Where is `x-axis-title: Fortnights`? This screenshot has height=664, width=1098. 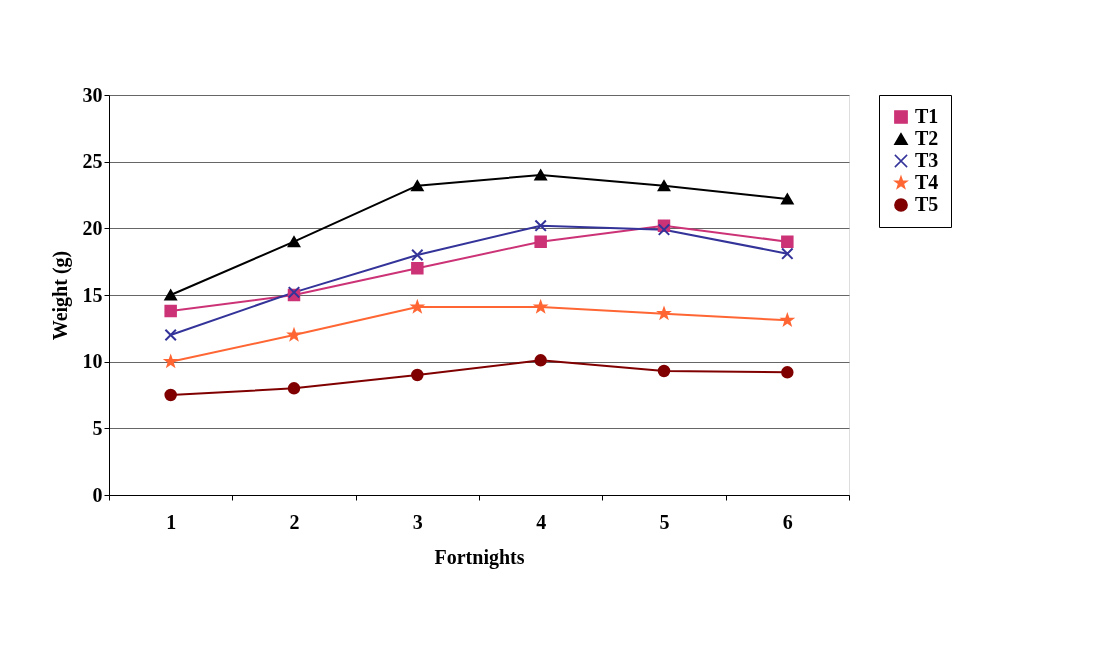 x-axis-title: Fortnights is located at coordinates (479, 557).